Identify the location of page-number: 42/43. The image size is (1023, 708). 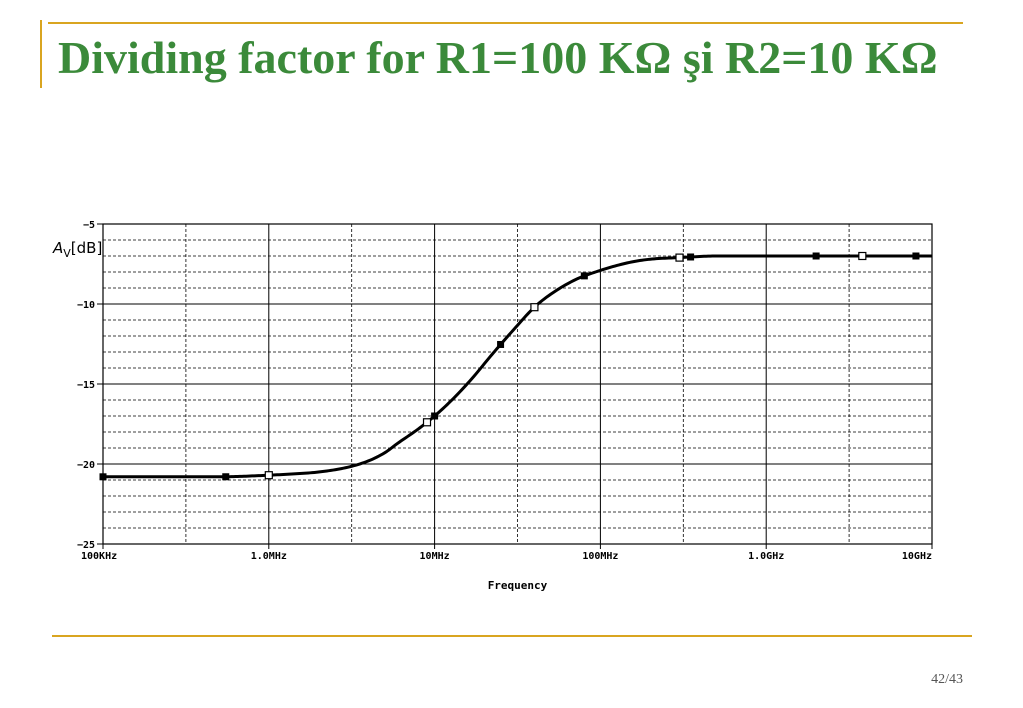
(947, 679).